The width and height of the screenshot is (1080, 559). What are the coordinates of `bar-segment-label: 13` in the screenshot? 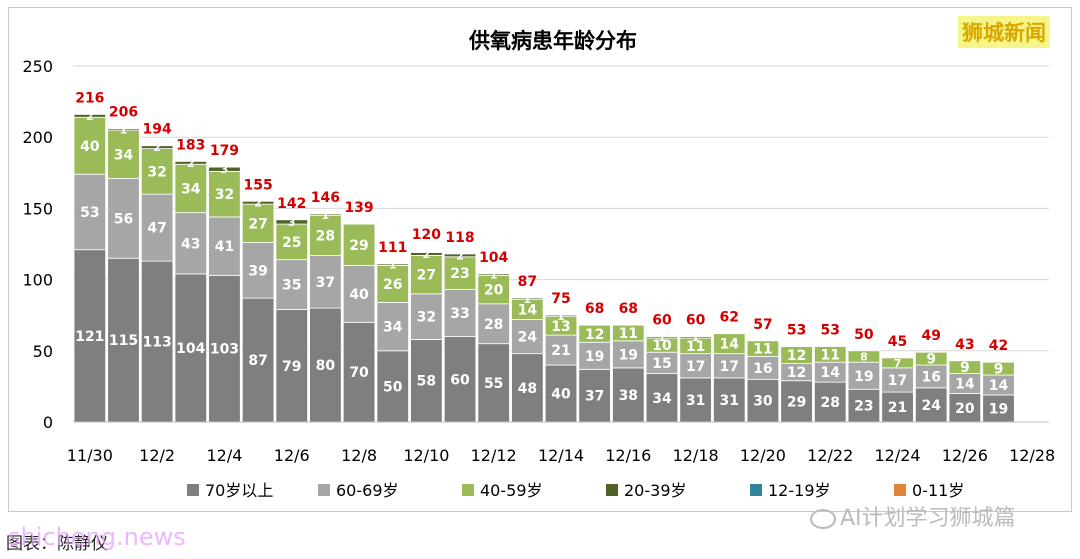 It's located at (560, 327).